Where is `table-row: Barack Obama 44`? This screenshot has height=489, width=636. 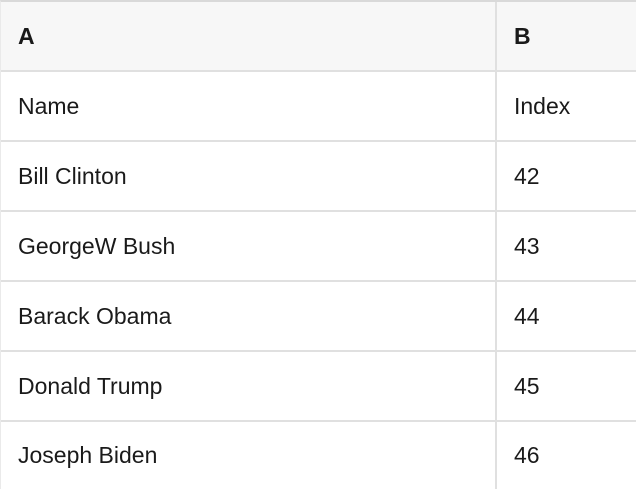
table-row: Barack Obama 44 is located at coordinates (318, 317).